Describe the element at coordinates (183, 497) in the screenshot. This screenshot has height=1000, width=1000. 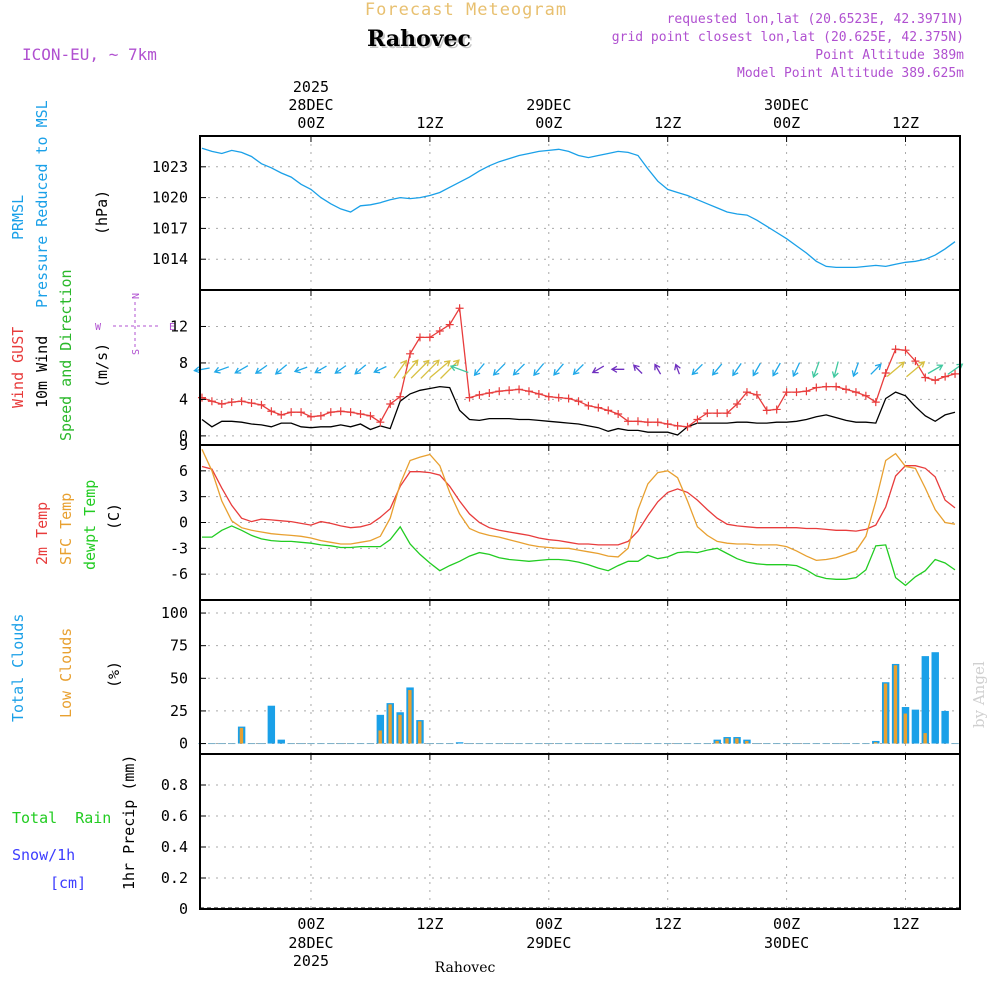
I see `value-tick-label: 3` at that location.